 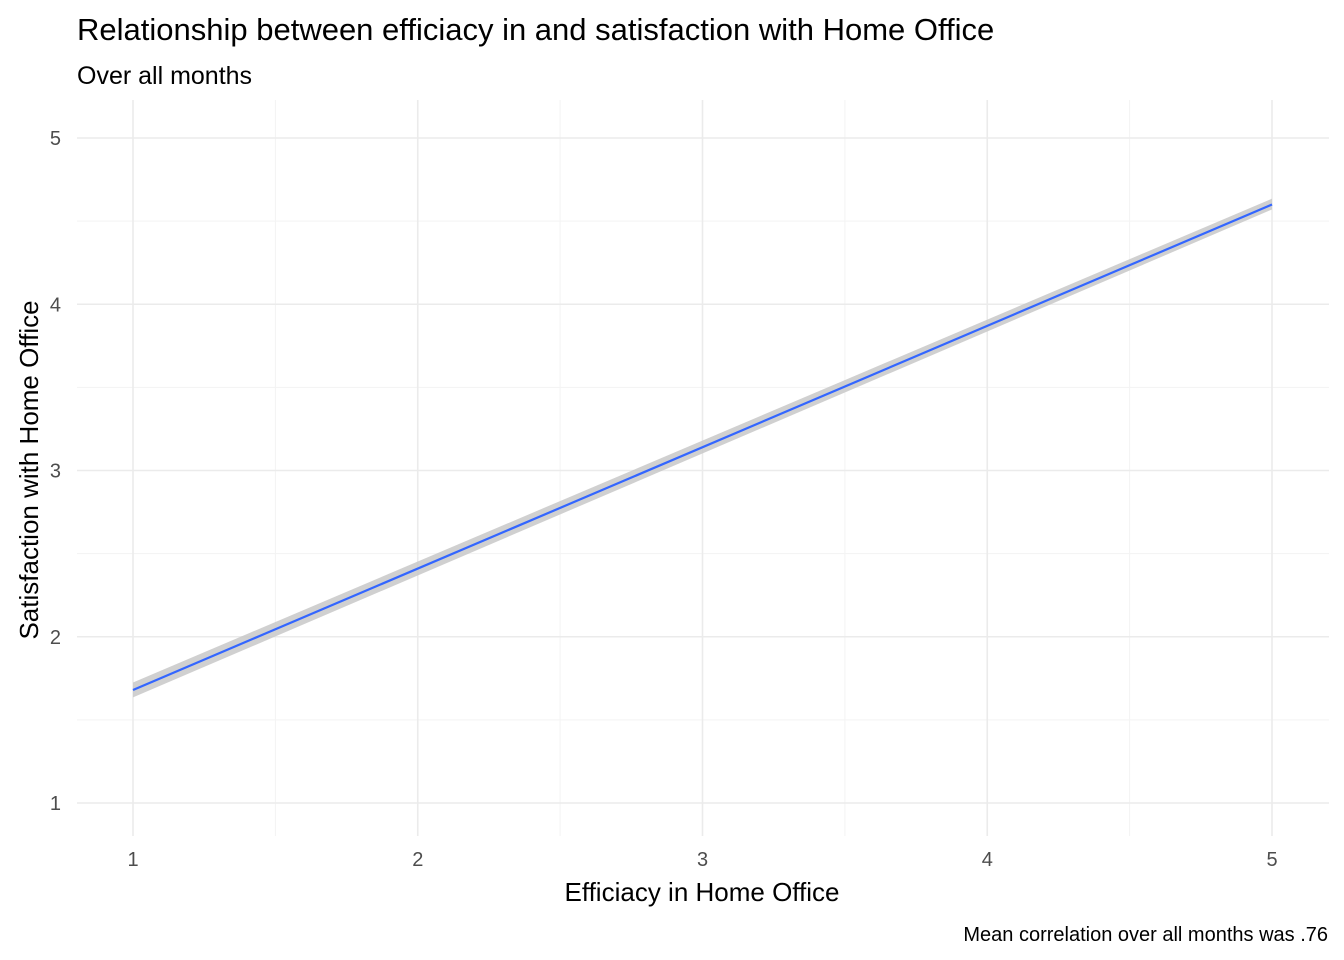 I want to click on chart-caption: Mean correlation over all months was .76, so click(x=1145, y=935).